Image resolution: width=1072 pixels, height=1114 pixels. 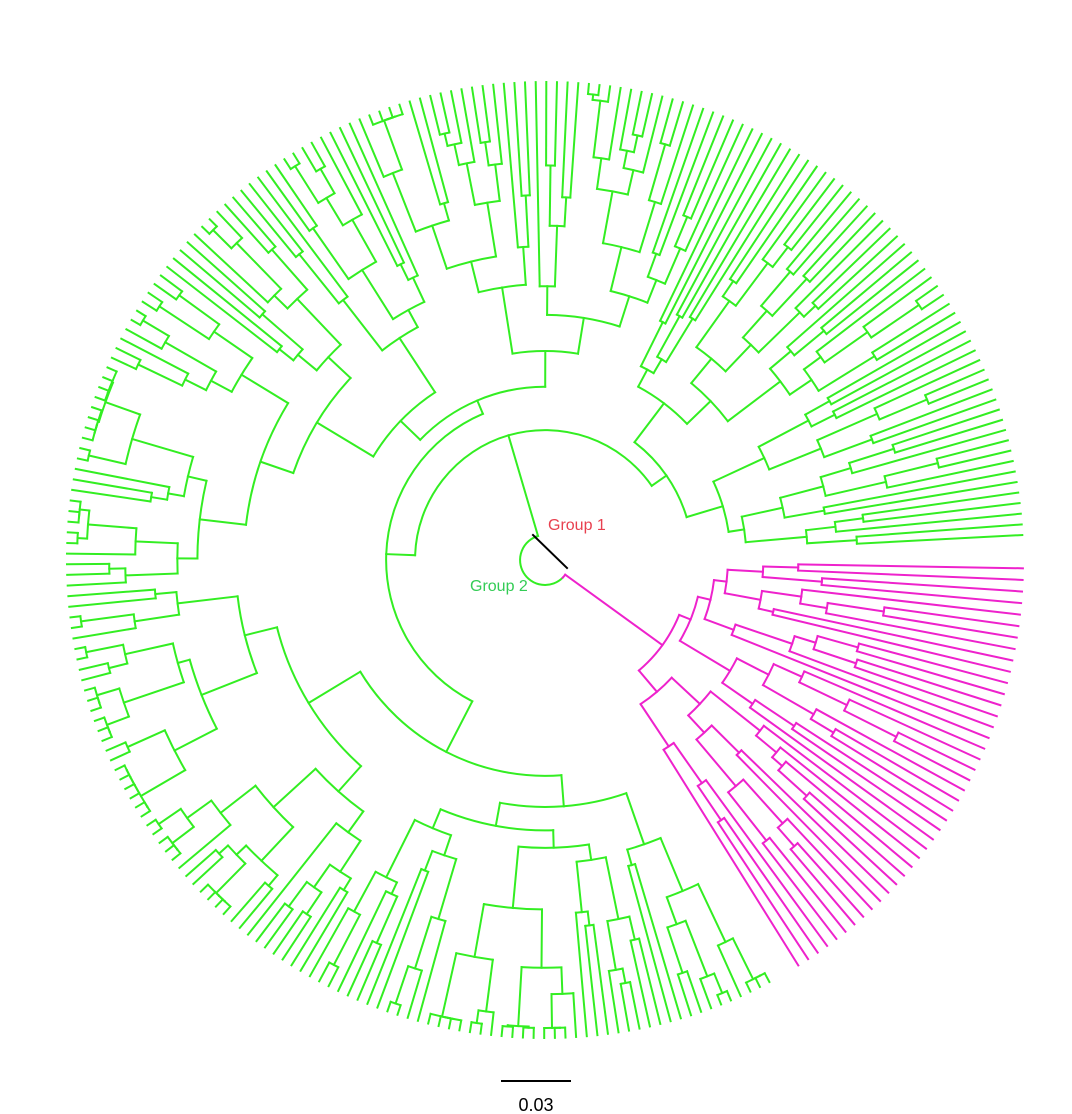 What do you see at coordinates (577, 525) in the screenshot?
I see `group-1-label: Group 1` at bounding box center [577, 525].